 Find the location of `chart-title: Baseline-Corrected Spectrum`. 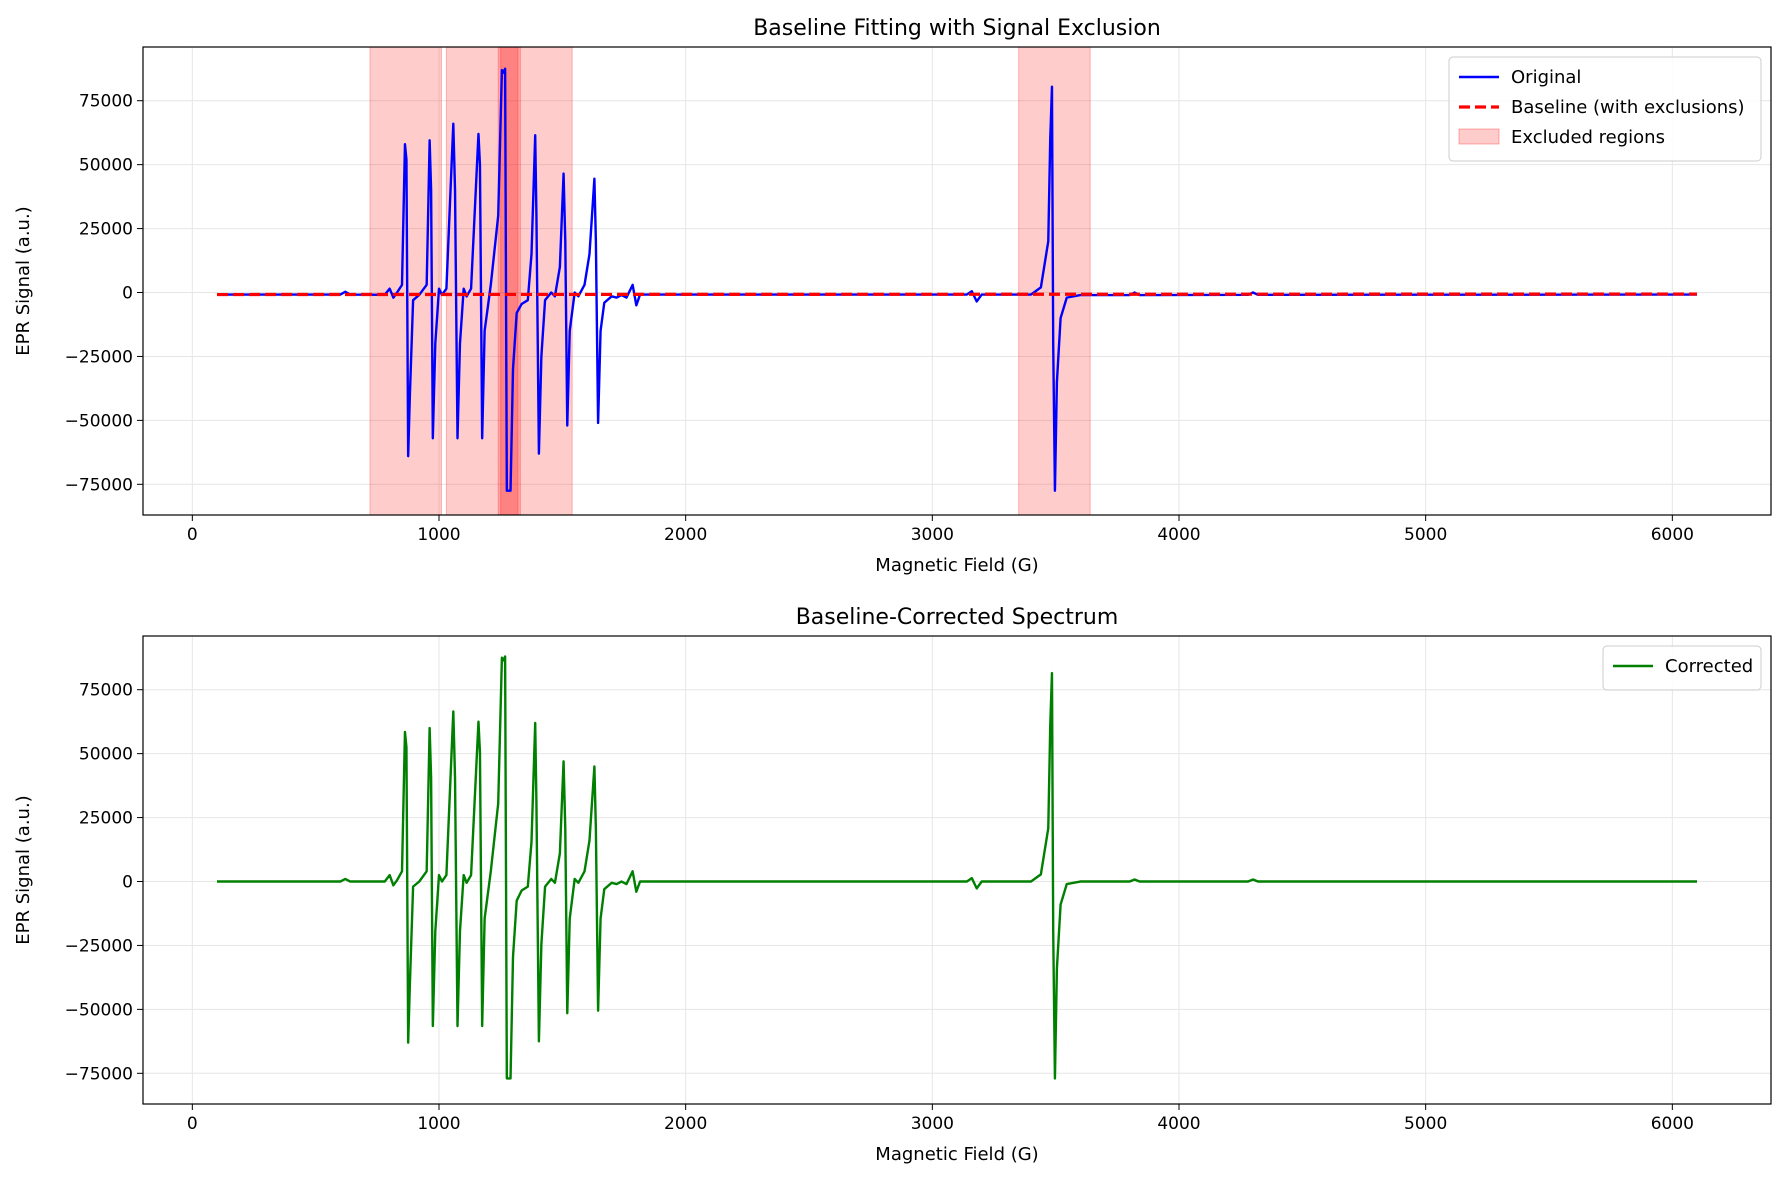

chart-title: Baseline-Corrected Spectrum is located at coordinates (957, 617).